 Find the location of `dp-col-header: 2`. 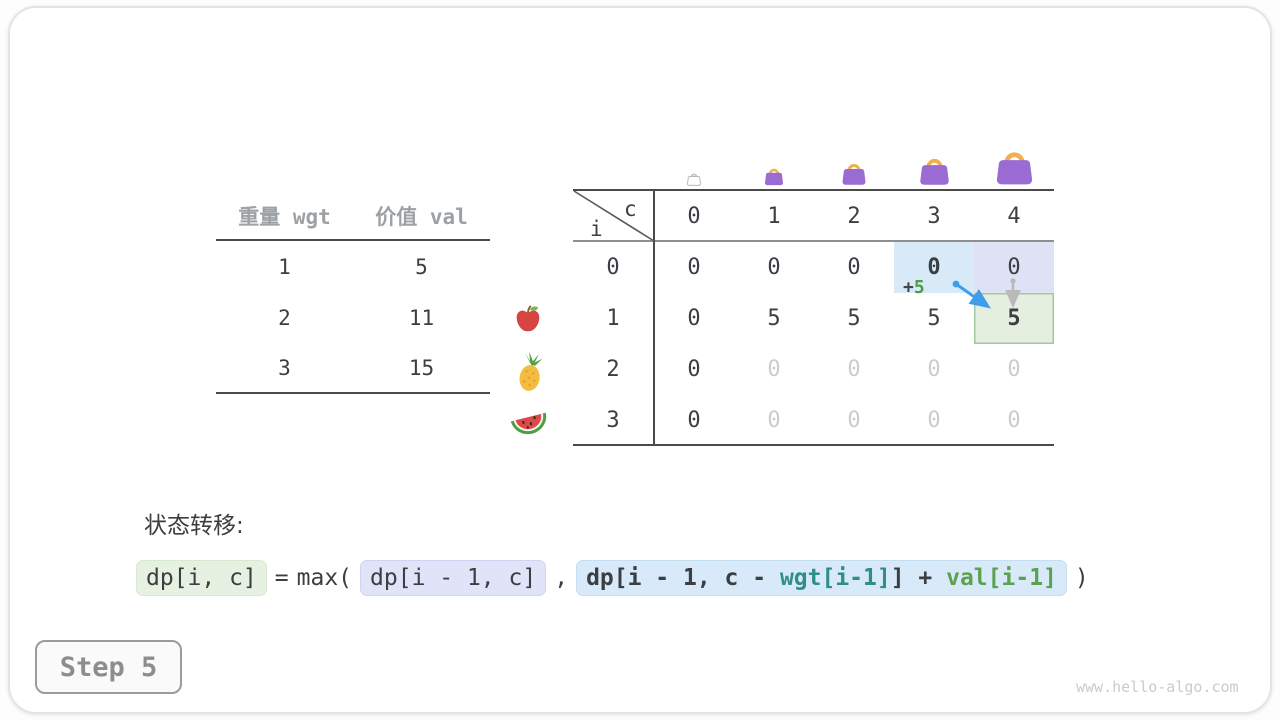

dp-col-header: 2 is located at coordinates (854, 216).